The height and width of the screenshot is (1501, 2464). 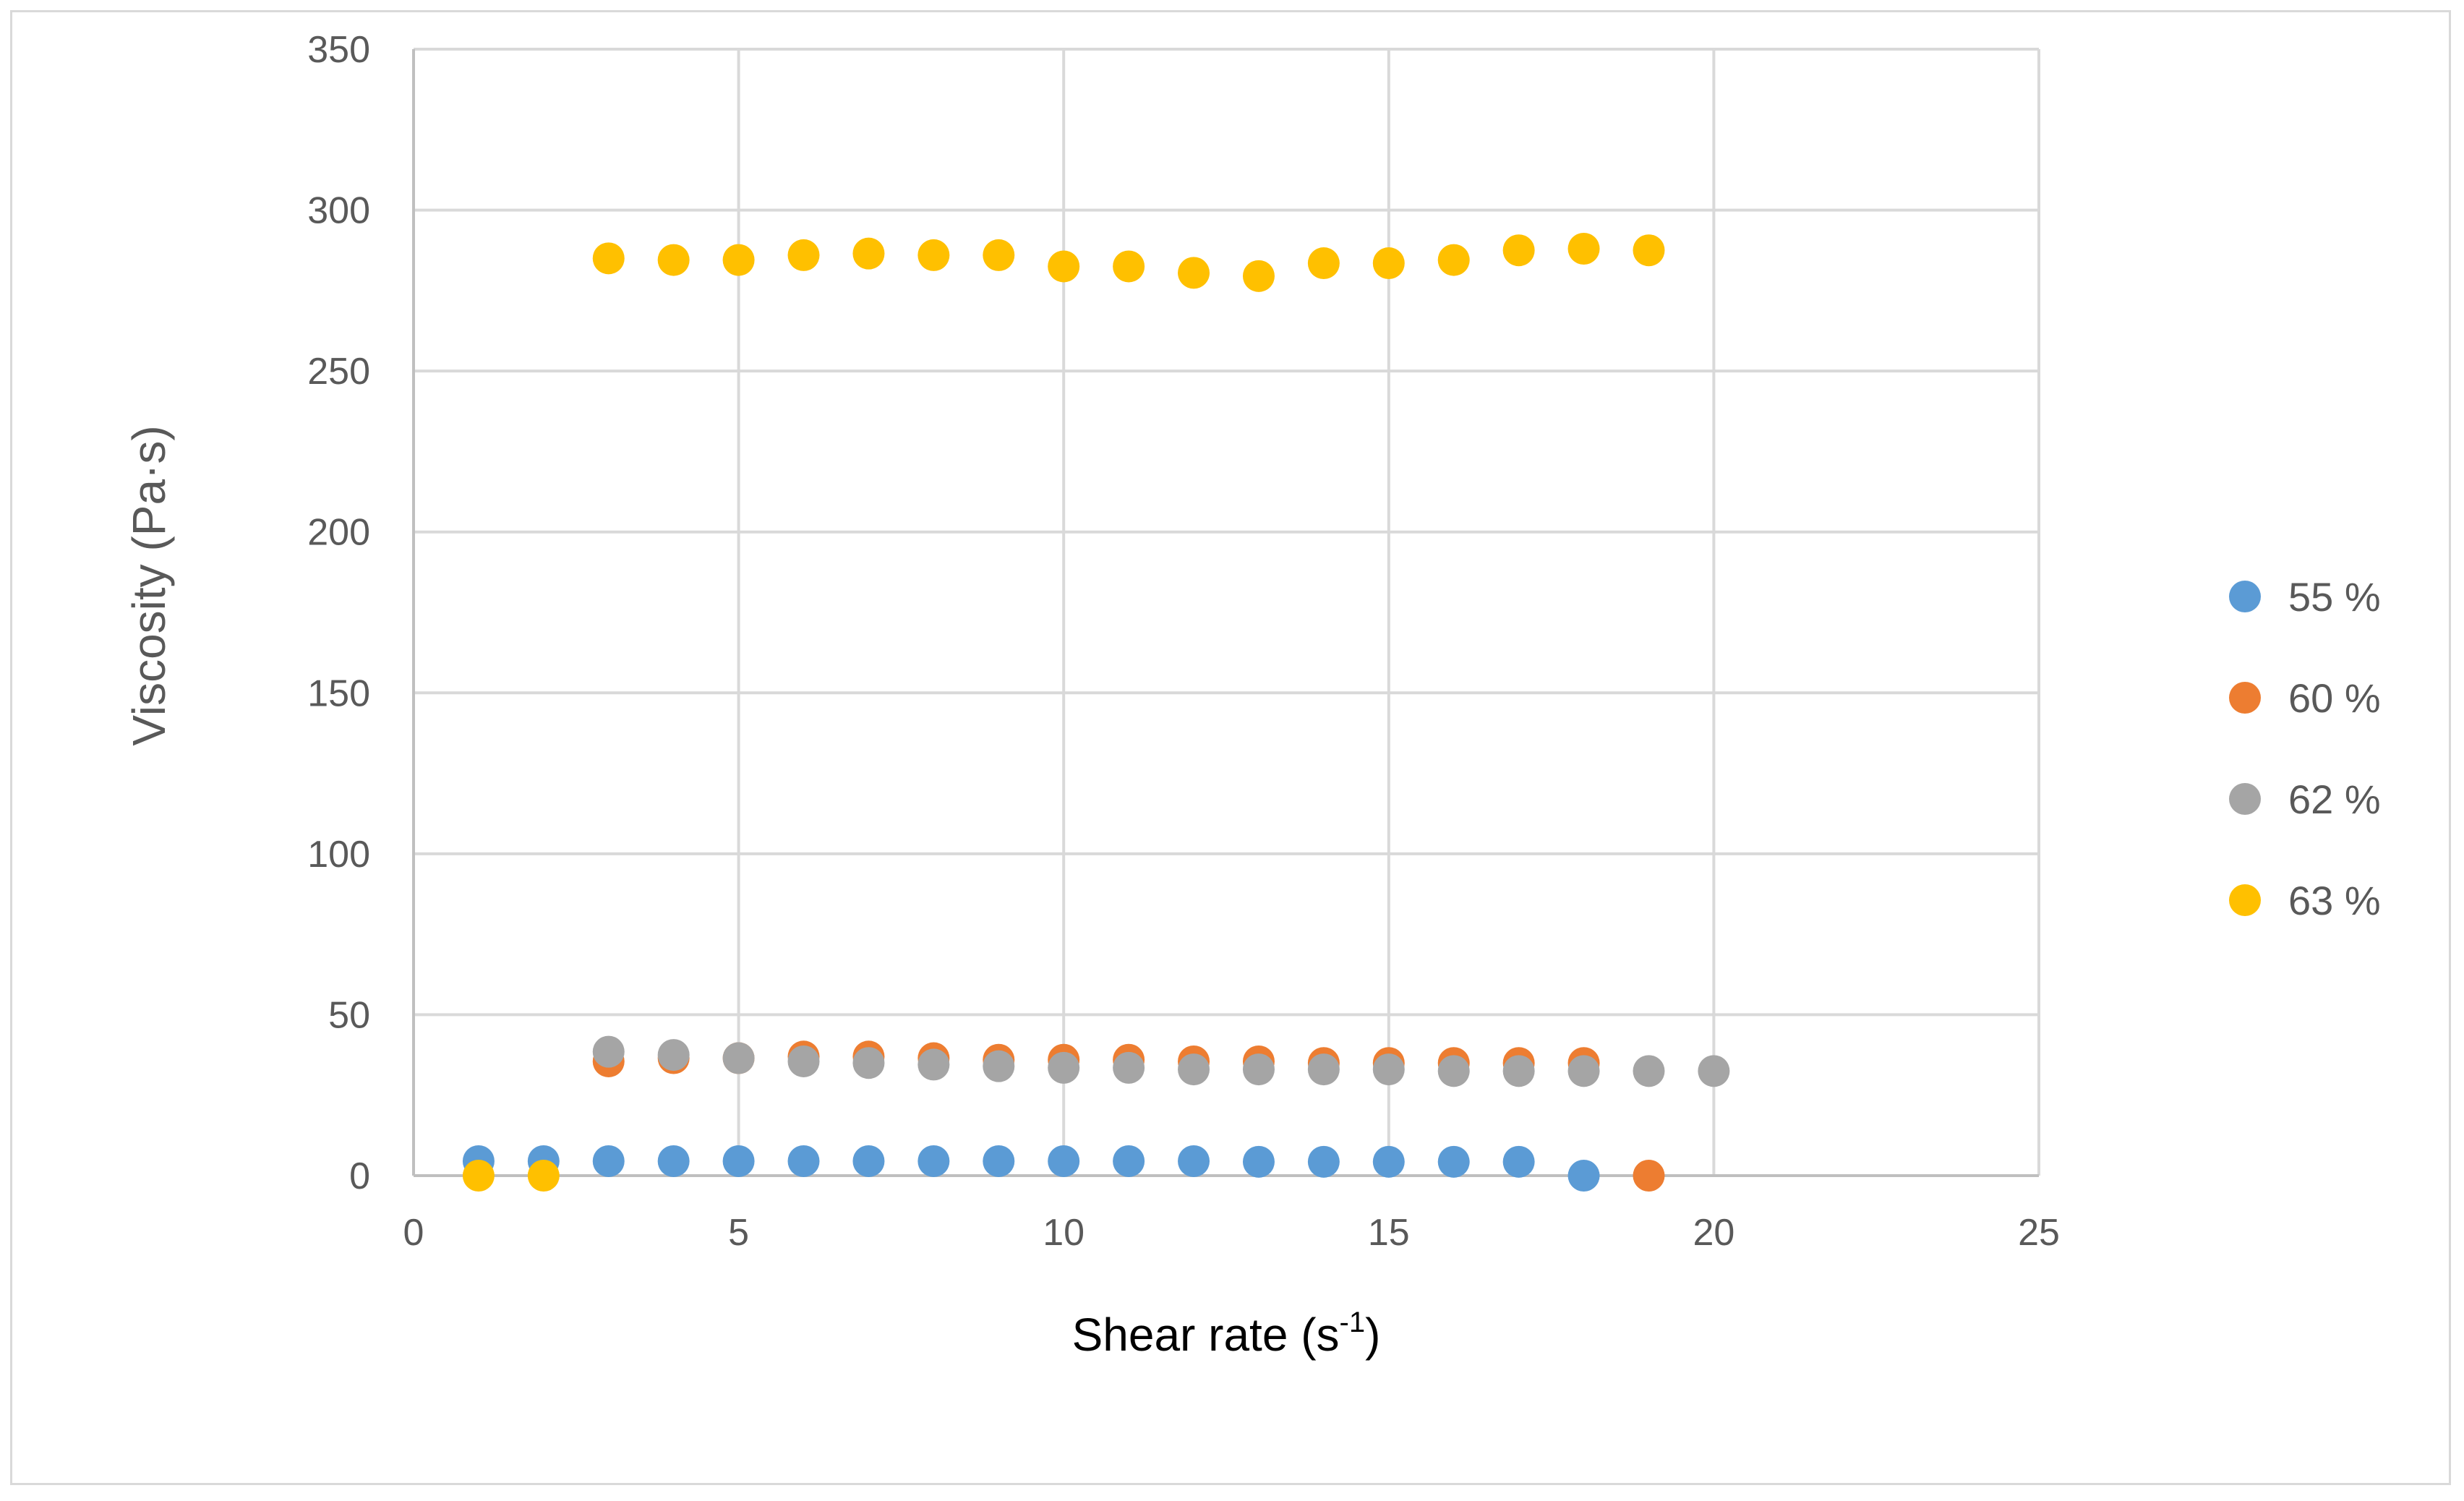 What do you see at coordinates (2335, 597) in the screenshot?
I see `legend-label-55: 55 %` at bounding box center [2335, 597].